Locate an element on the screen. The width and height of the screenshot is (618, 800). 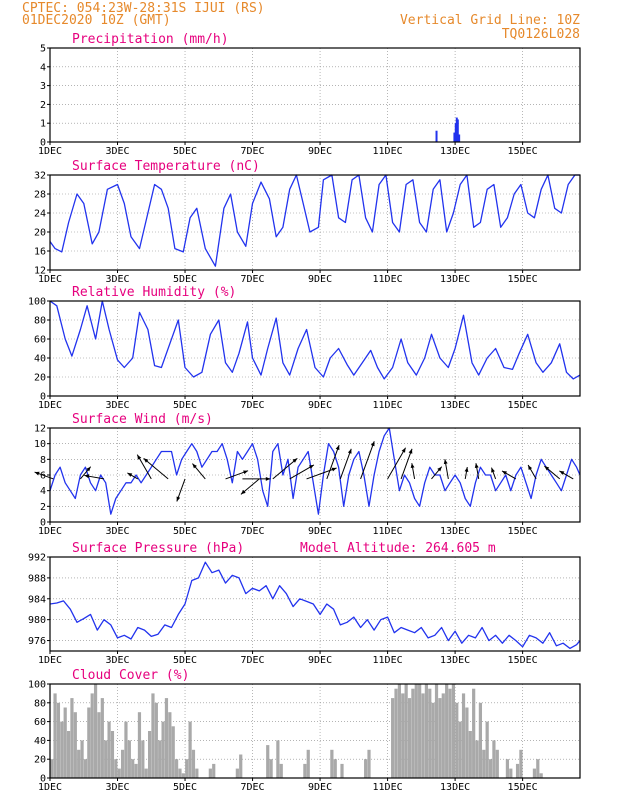
temp-frame is located at coordinates (315, 222).